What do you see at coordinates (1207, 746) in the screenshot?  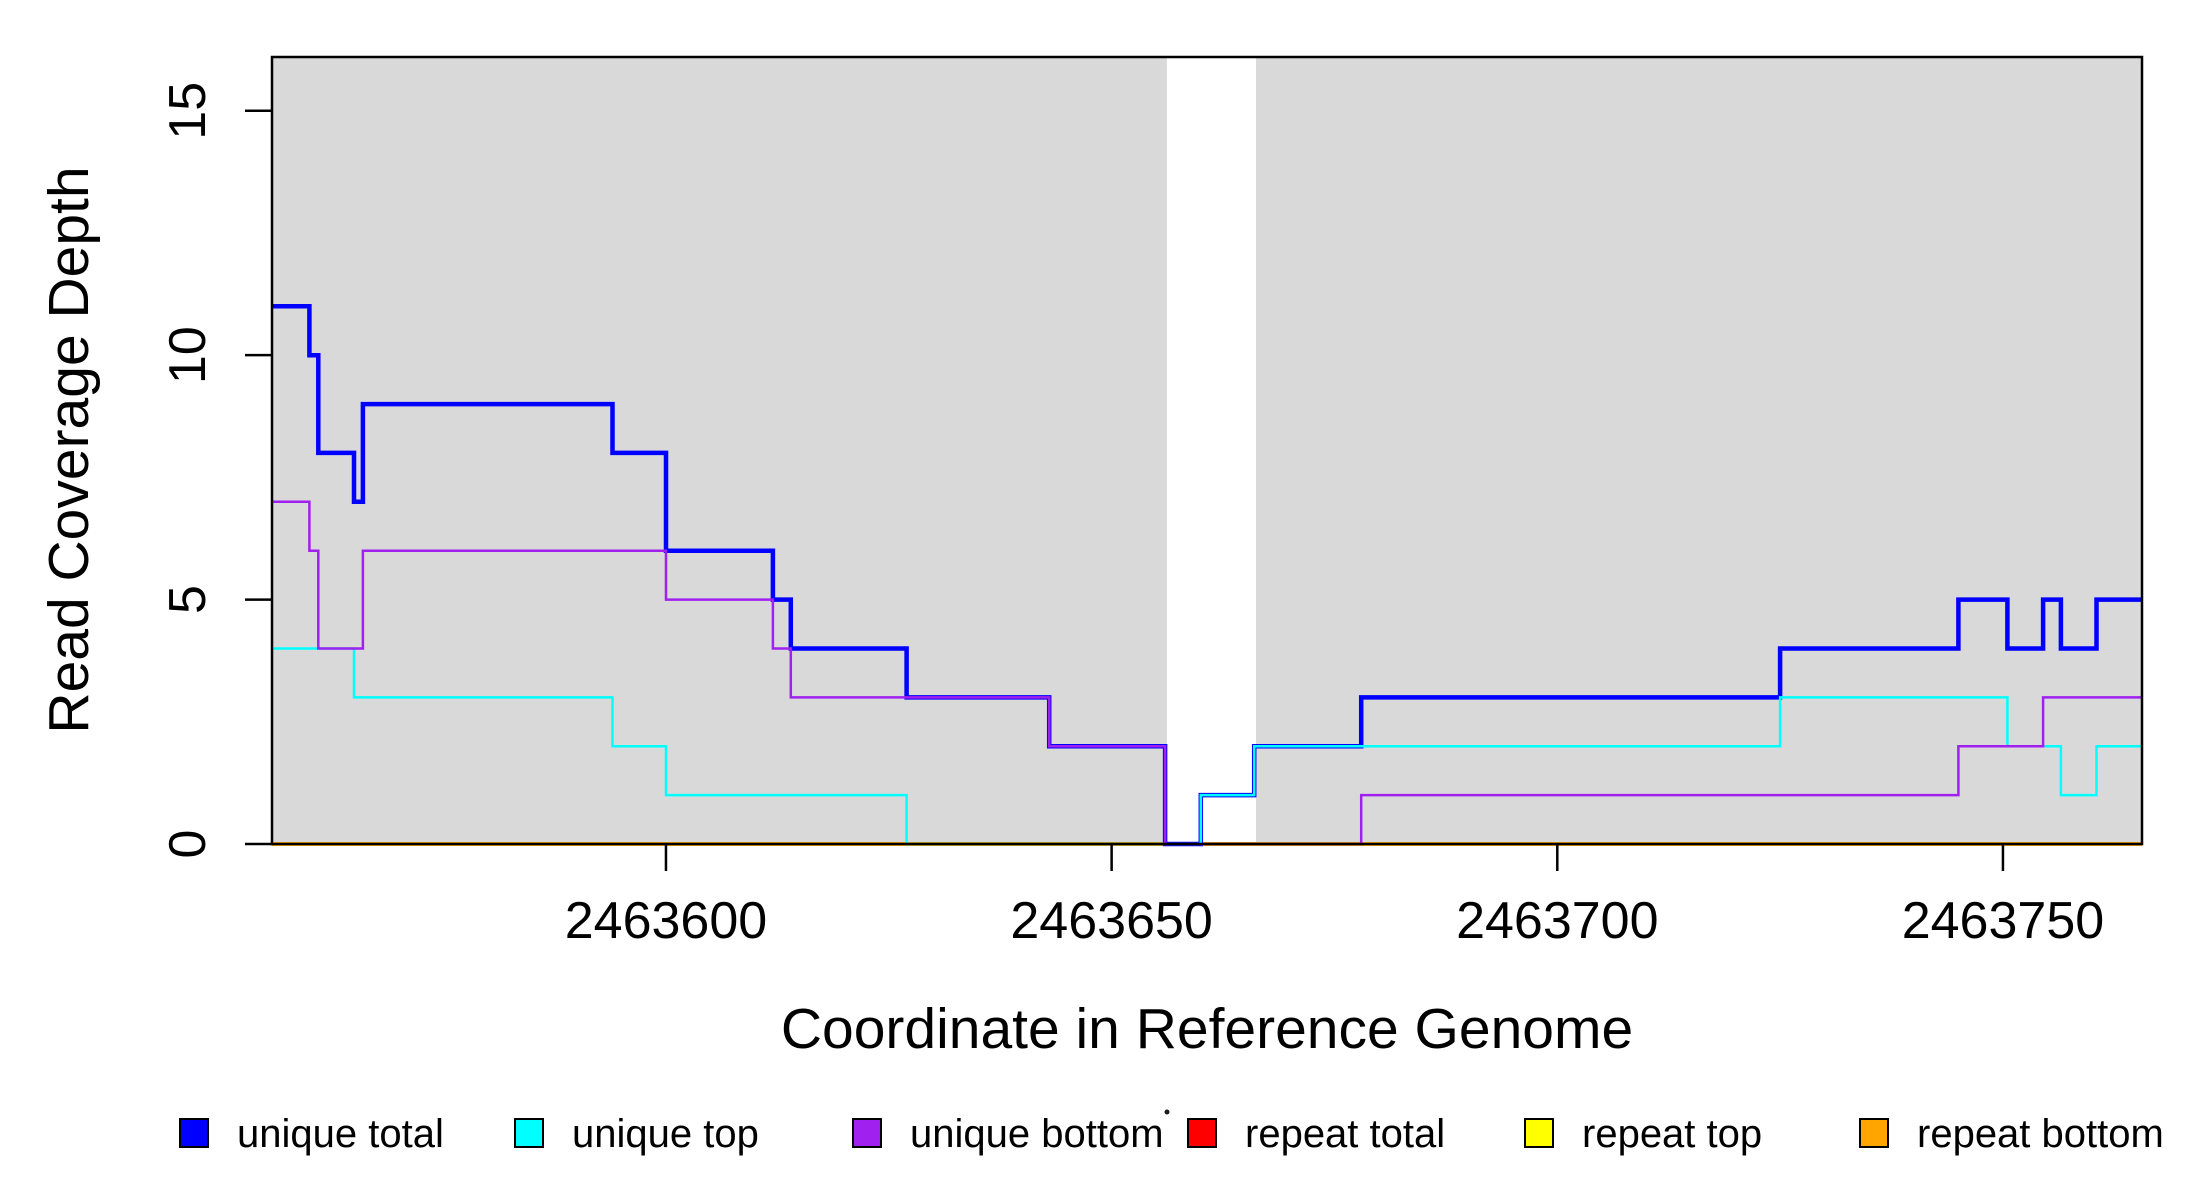 I see `series-line-unique-top` at bounding box center [1207, 746].